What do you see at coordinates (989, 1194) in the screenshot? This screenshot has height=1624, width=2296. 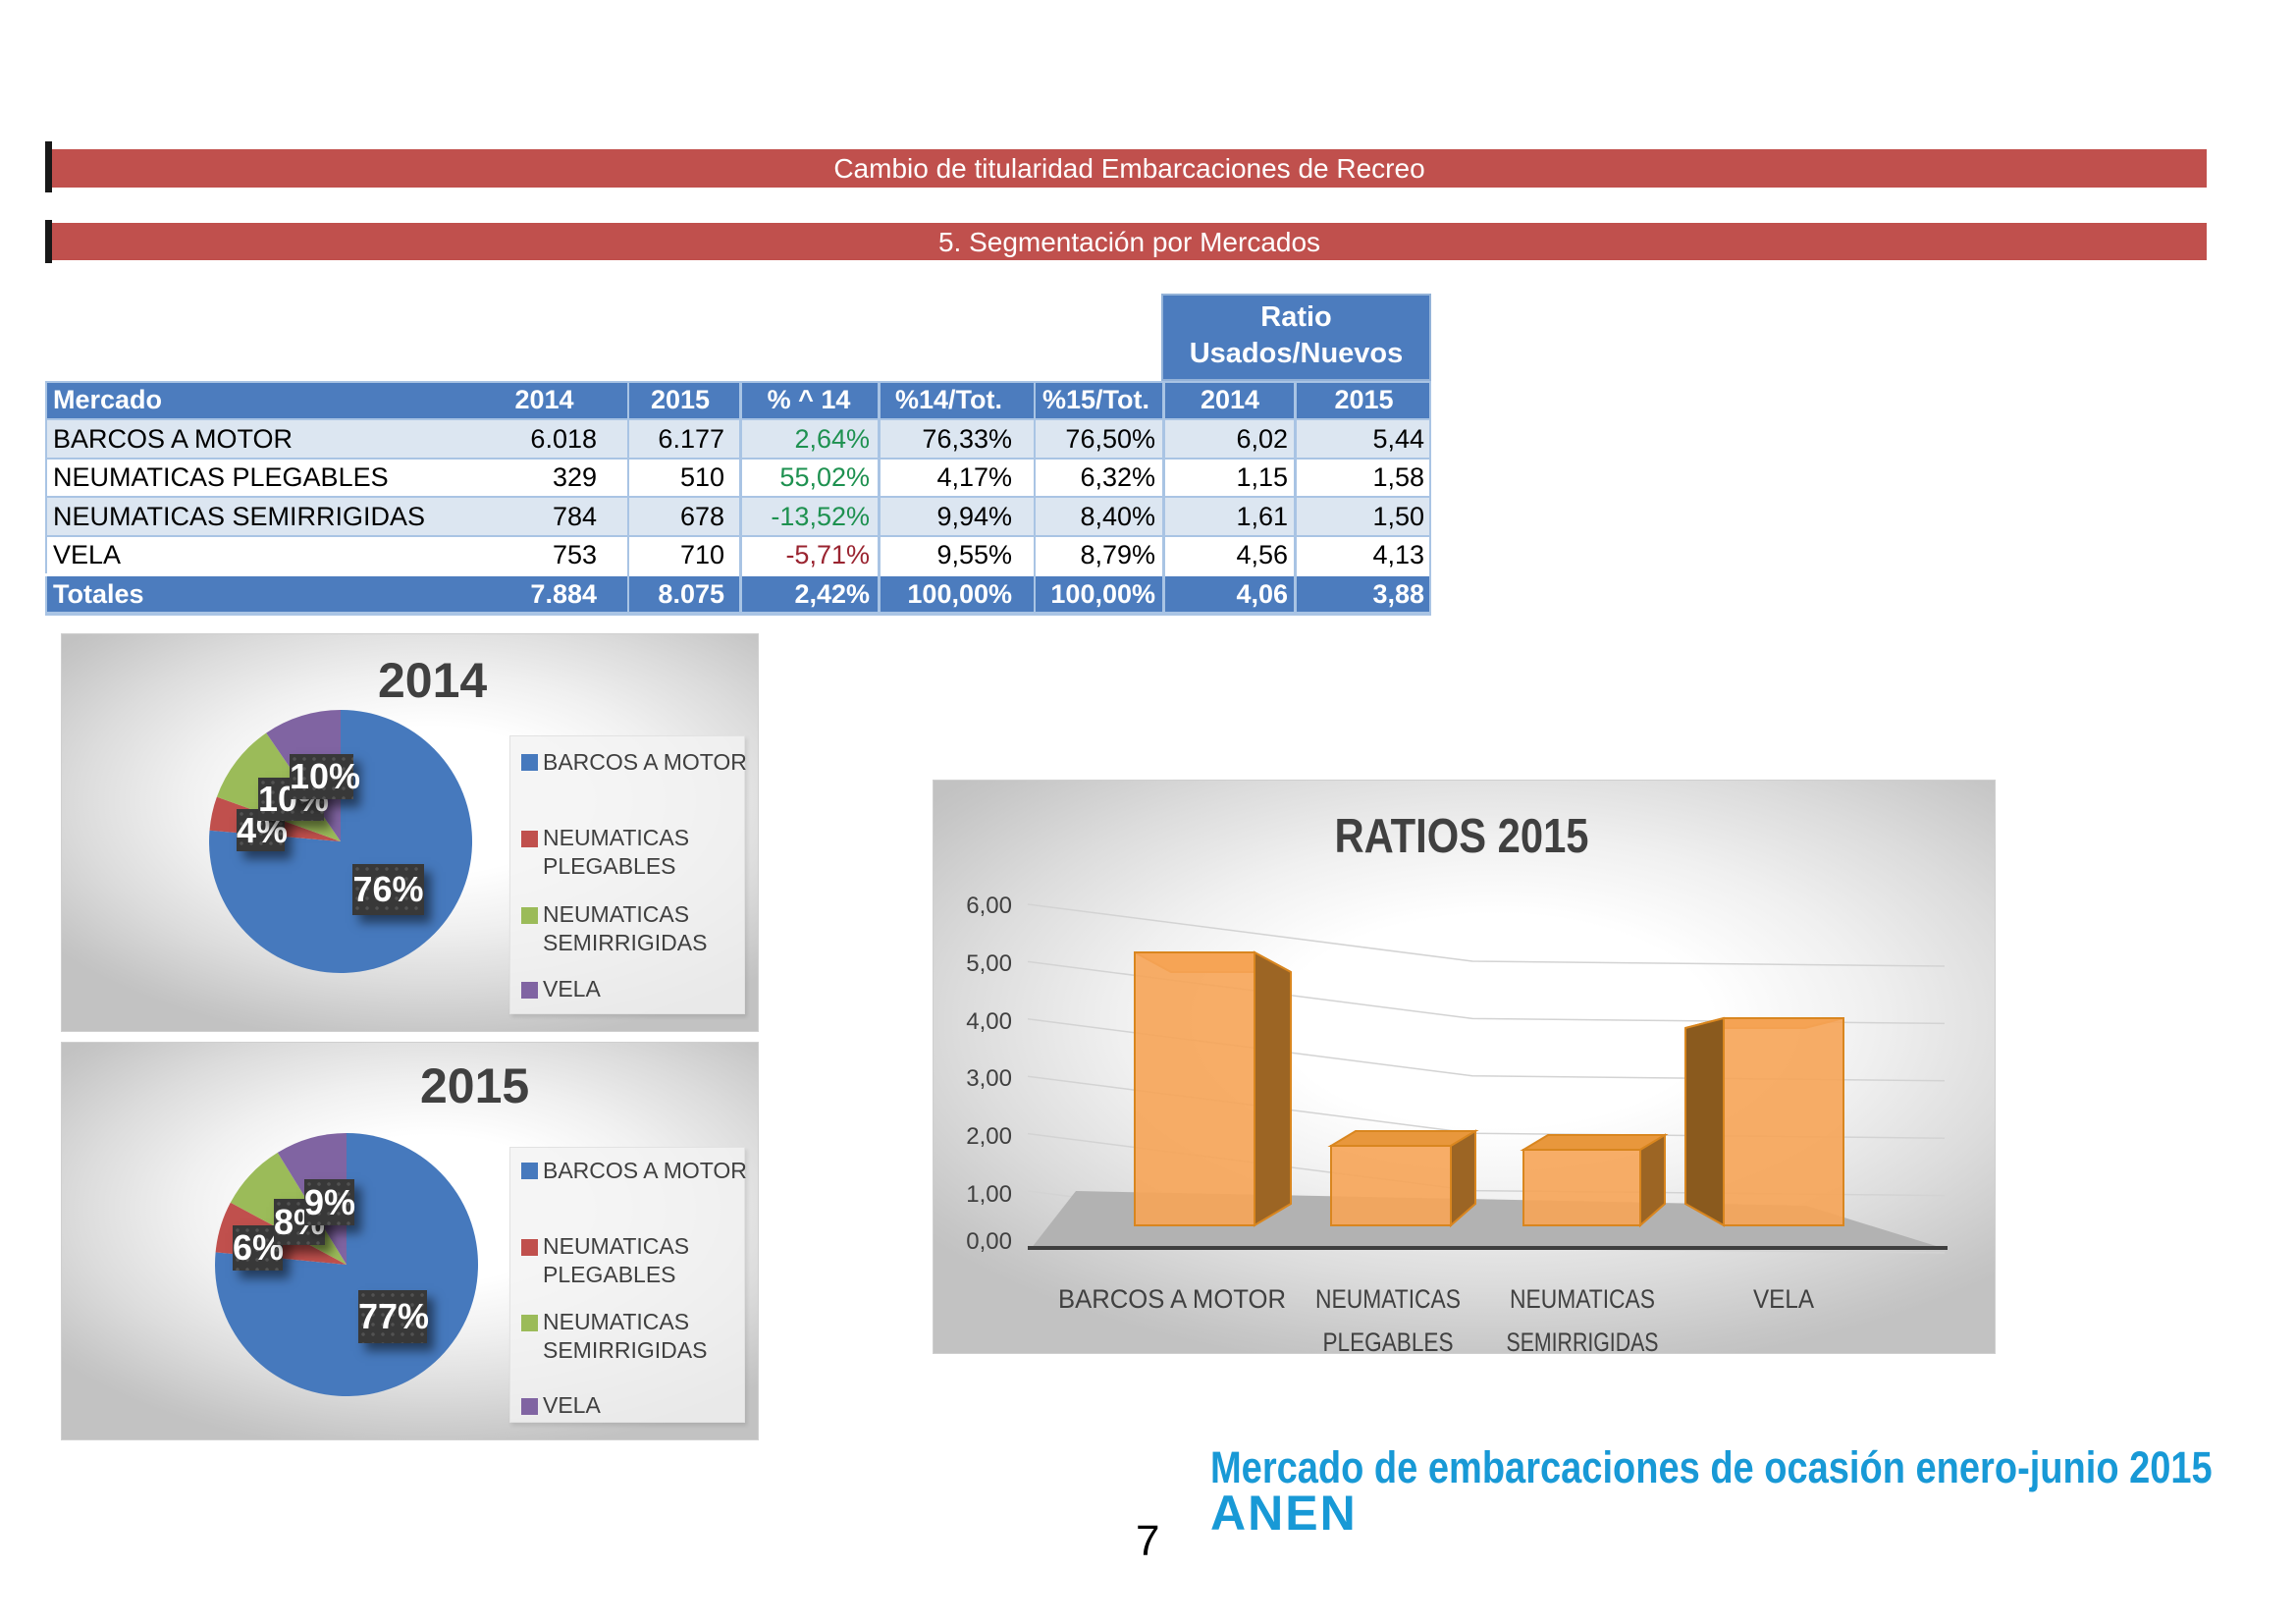 I see `svg-text: 1,00` at bounding box center [989, 1194].